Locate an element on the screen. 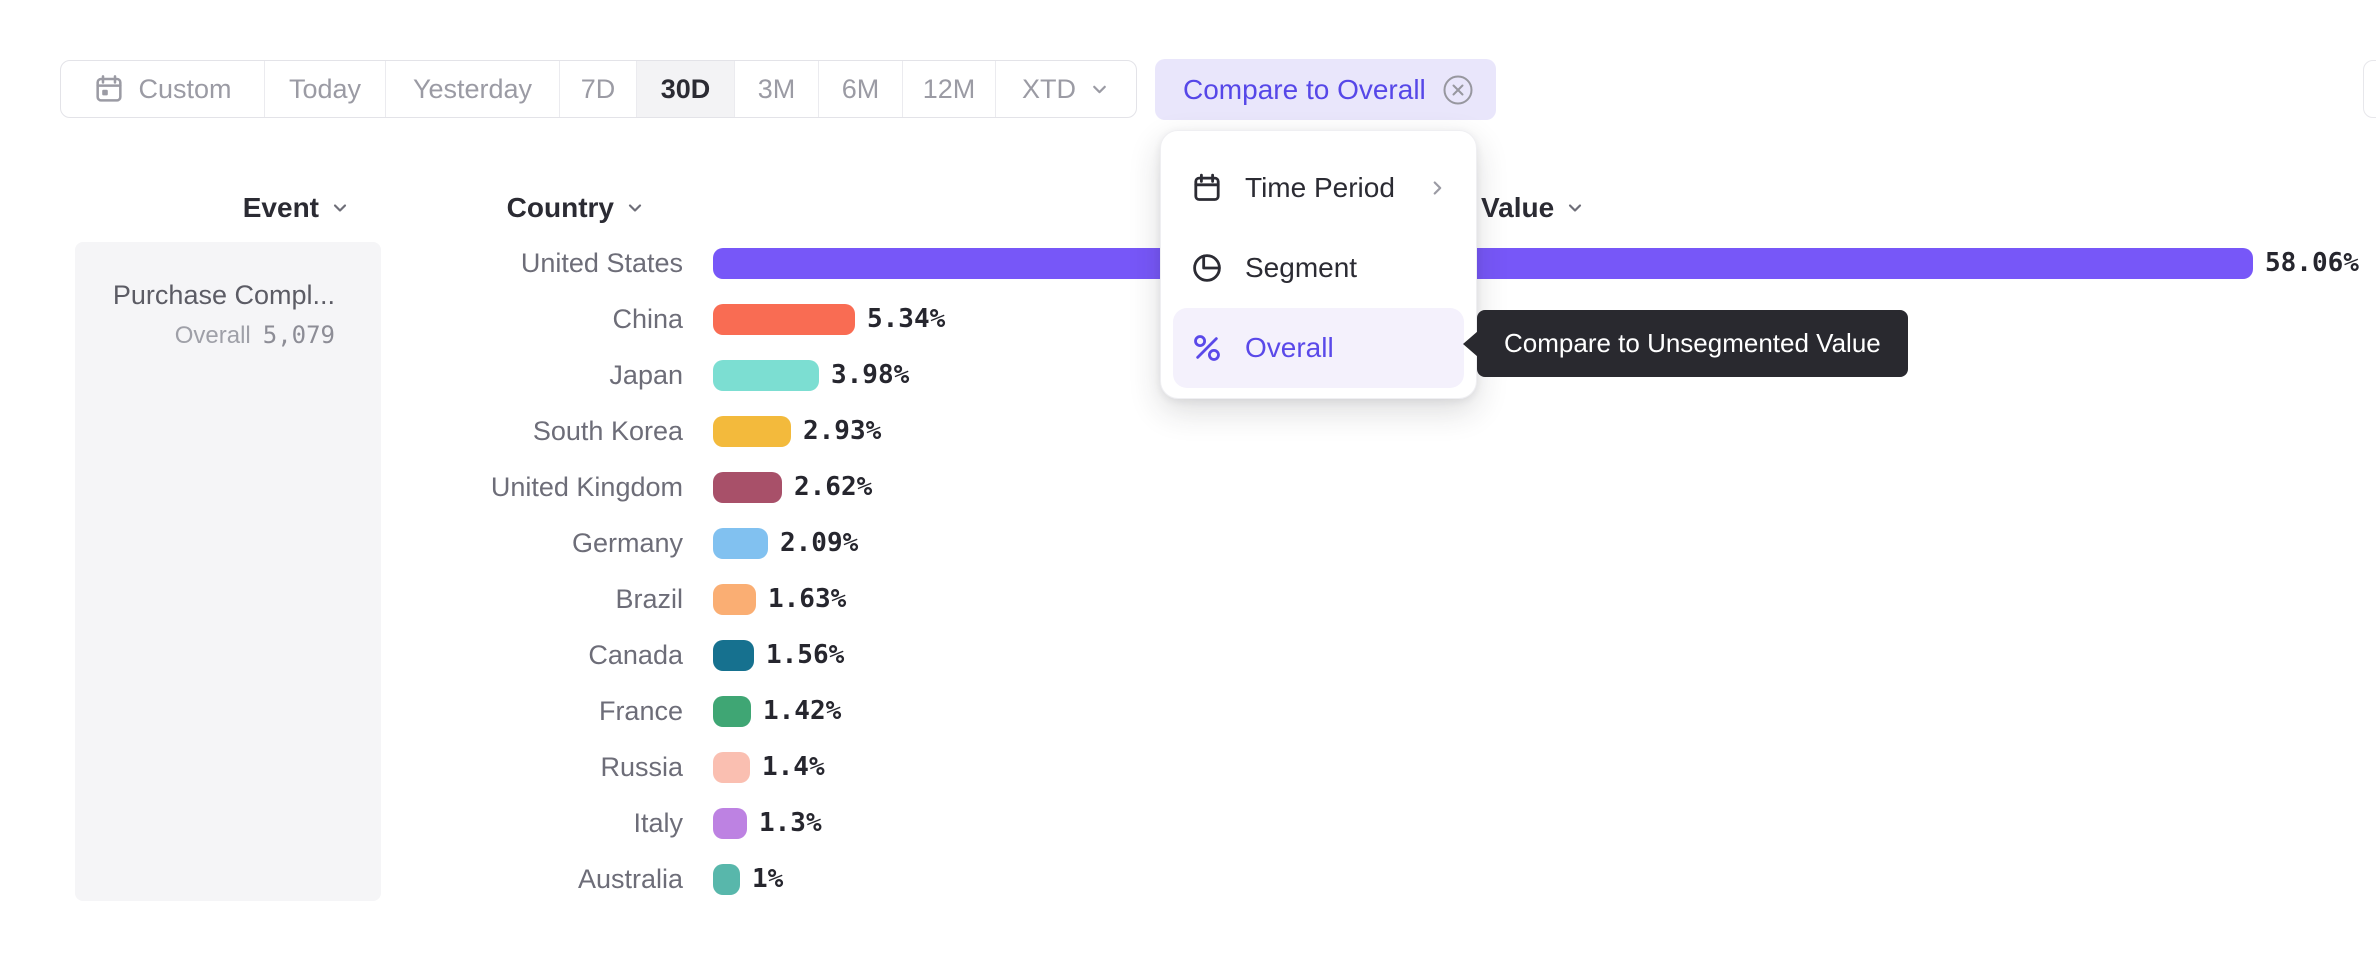  menu-item-time-period: Time Period is located at coordinates (1318, 188).